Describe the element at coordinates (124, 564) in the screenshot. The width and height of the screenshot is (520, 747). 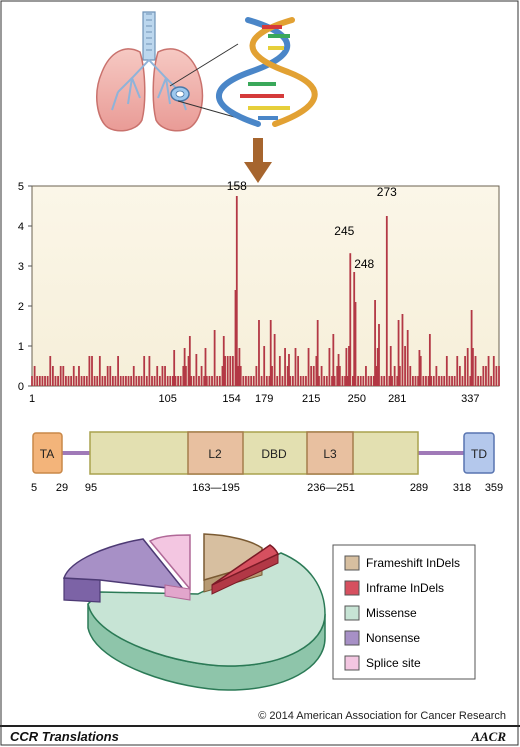
I see `pie-slice-nonsense` at that location.